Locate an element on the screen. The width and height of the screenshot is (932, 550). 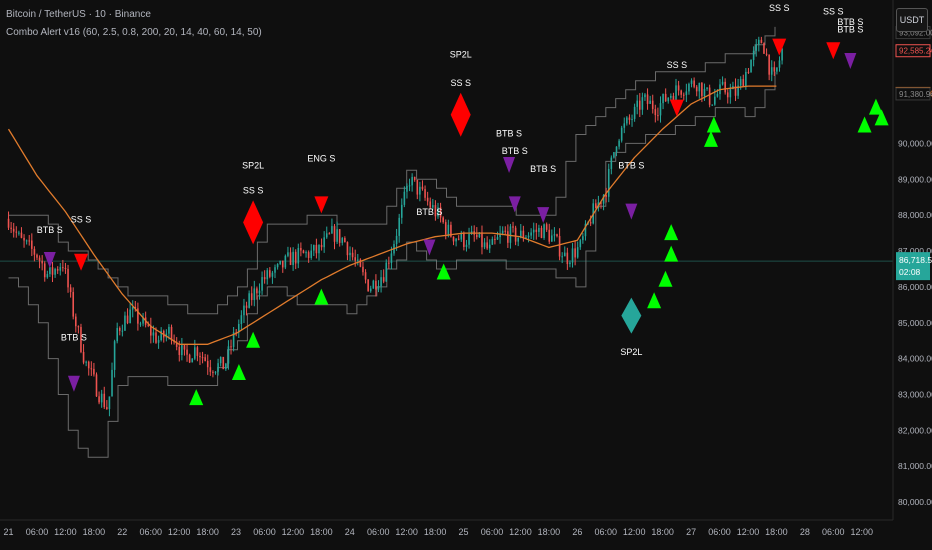
currency-button: USDT is located at coordinates (912, 20).